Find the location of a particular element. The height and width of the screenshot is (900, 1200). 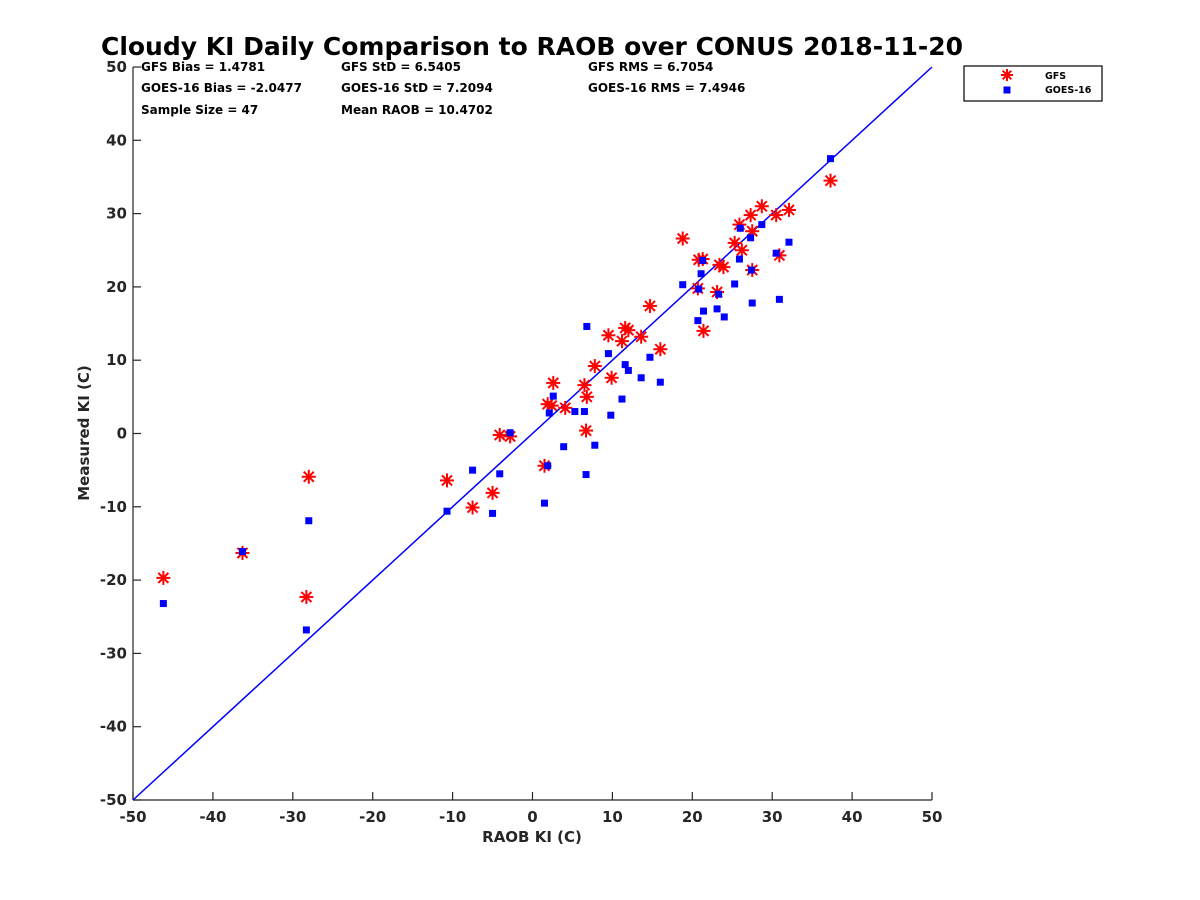

y-tick-label: 20 is located at coordinates (116, 287).